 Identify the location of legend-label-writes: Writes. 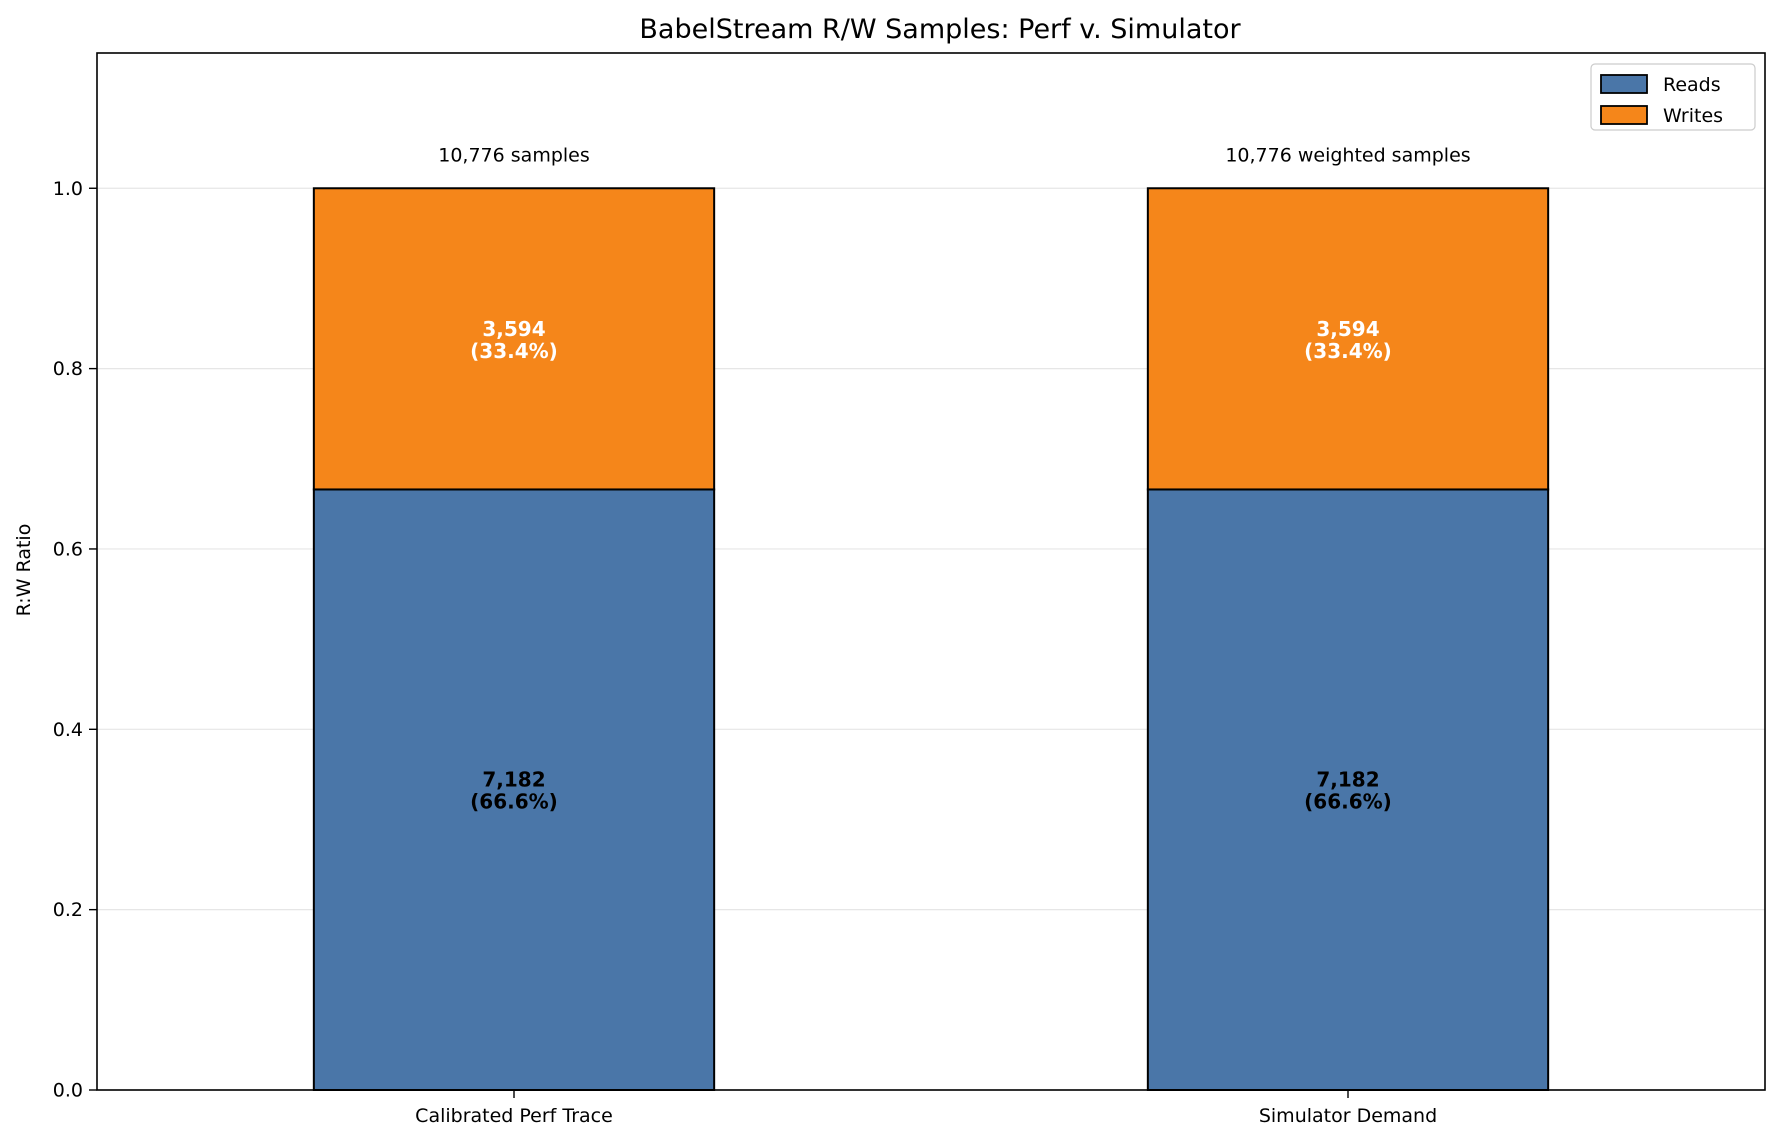
(1693, 116).